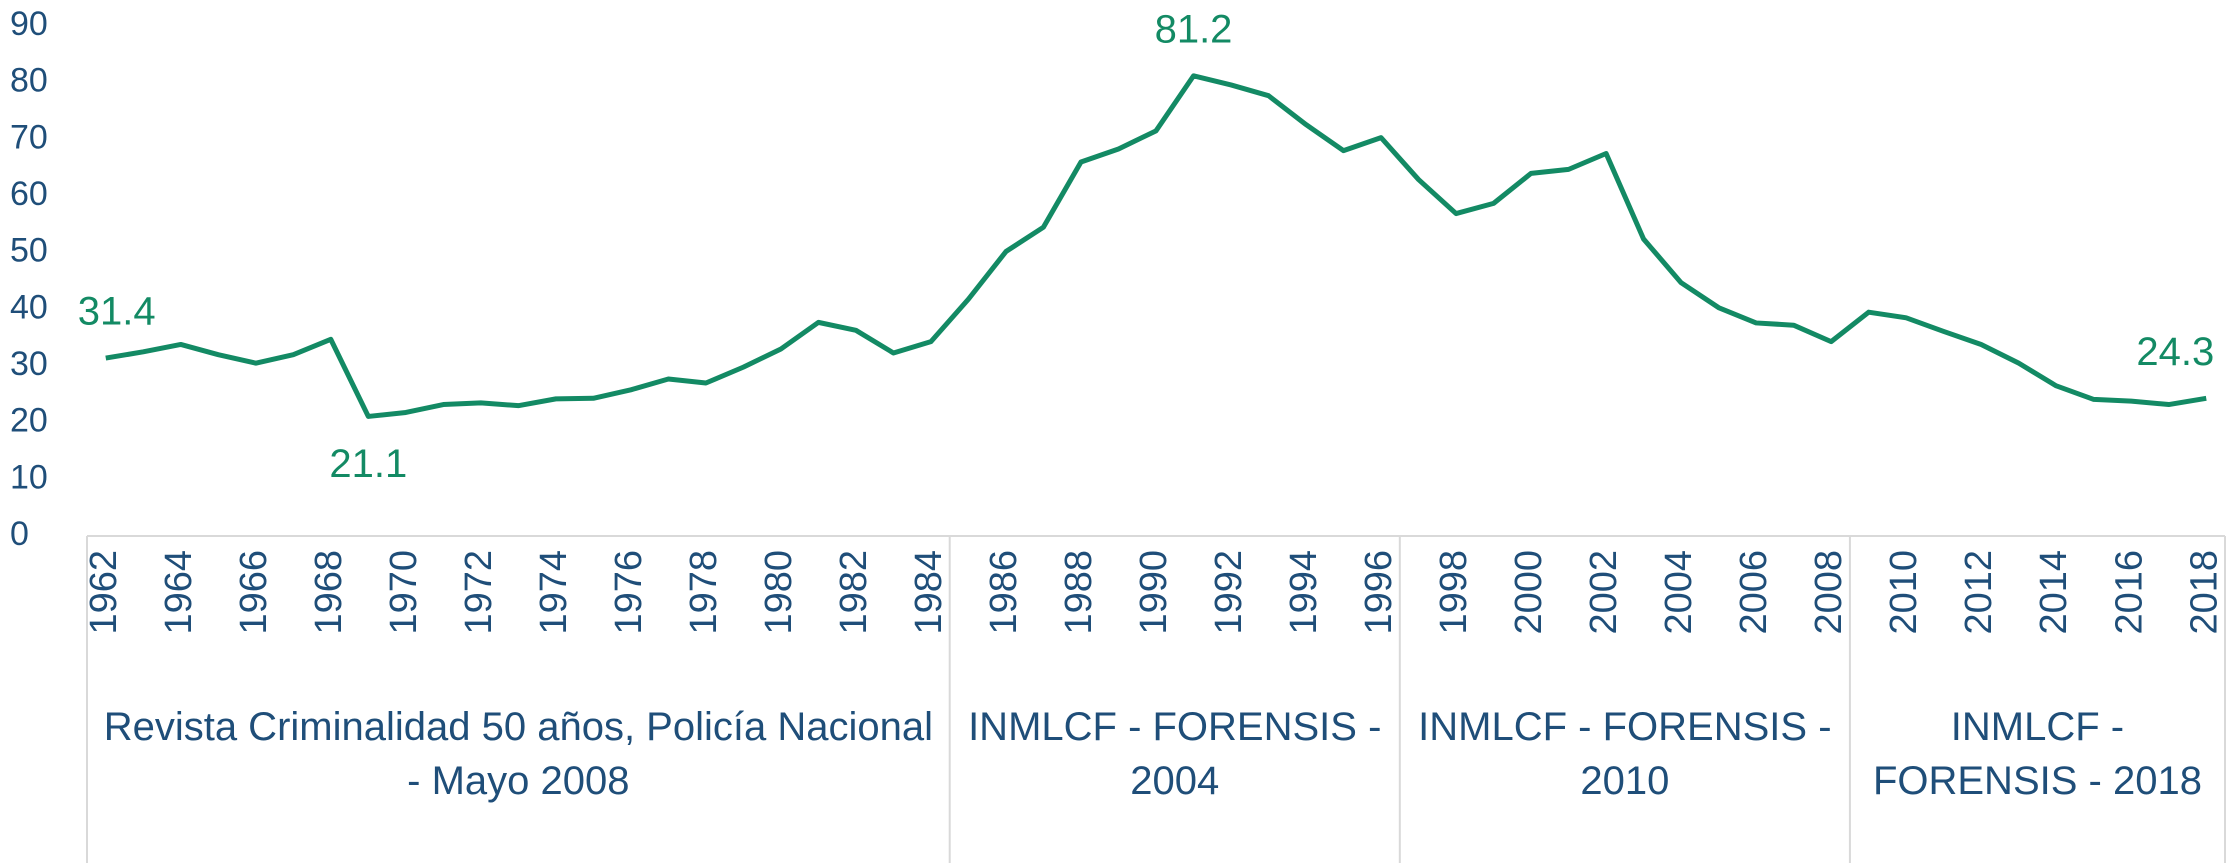  I want to click on data-label: 31.4, so click(117, 312).